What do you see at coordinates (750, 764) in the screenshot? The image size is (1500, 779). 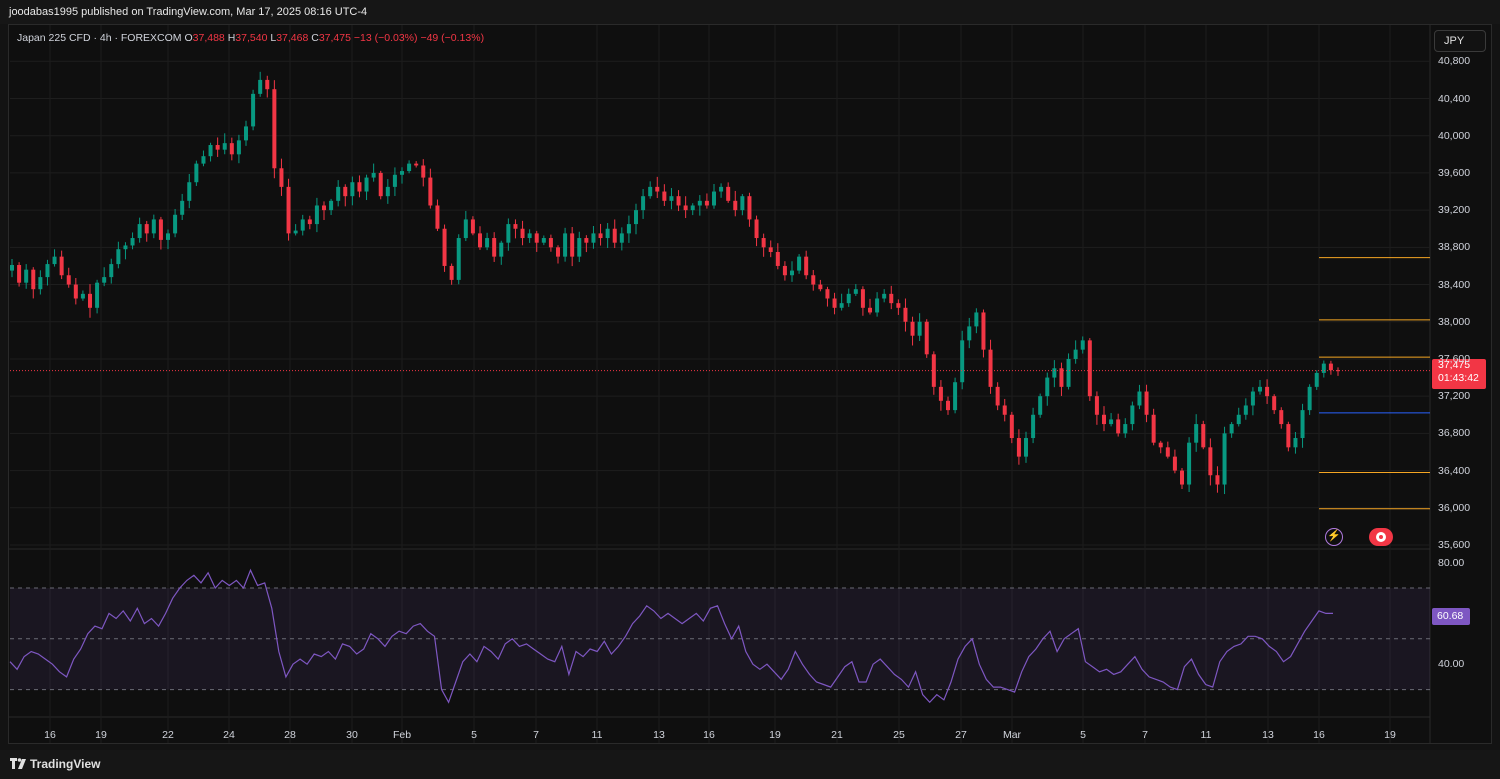 I see `footer-bar: TradingView` at bounding box center [750, 764].